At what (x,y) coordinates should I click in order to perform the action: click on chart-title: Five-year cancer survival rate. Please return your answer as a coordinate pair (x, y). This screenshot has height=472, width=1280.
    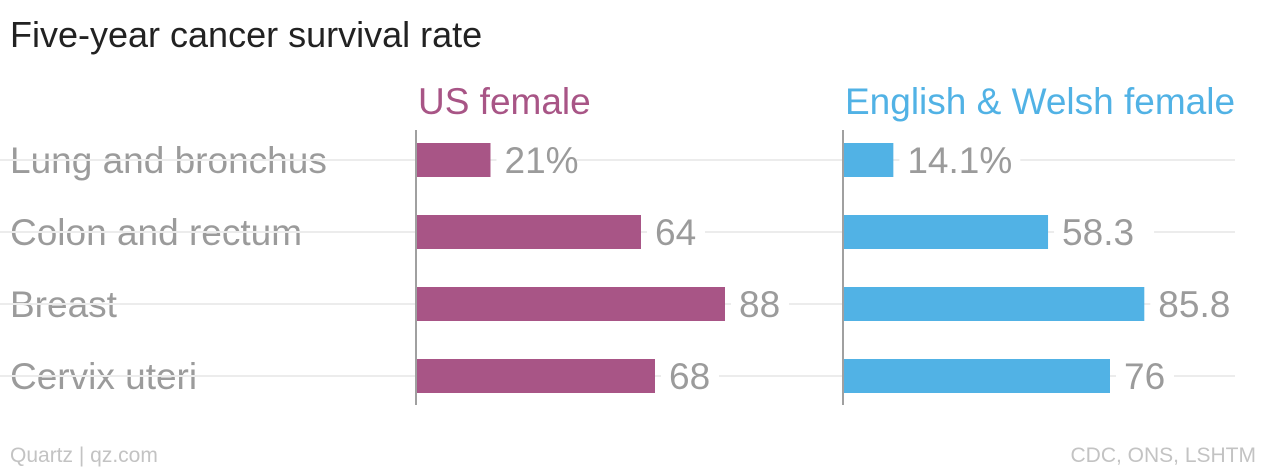
    Looking at the image, I should click on (246, 34).